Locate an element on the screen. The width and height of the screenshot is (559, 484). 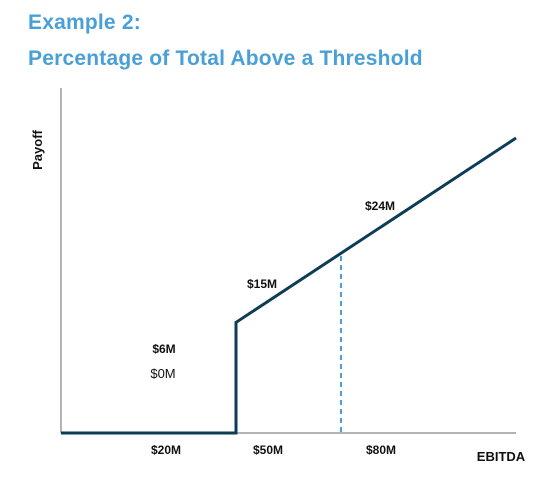
x-axis-label: EBITDA is located at coordinates (501, 456).